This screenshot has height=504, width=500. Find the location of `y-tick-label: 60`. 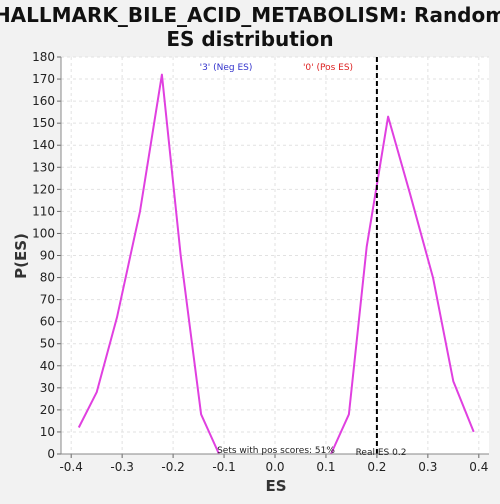

y-tick-label: 60 is located at coordinates (47, 322).